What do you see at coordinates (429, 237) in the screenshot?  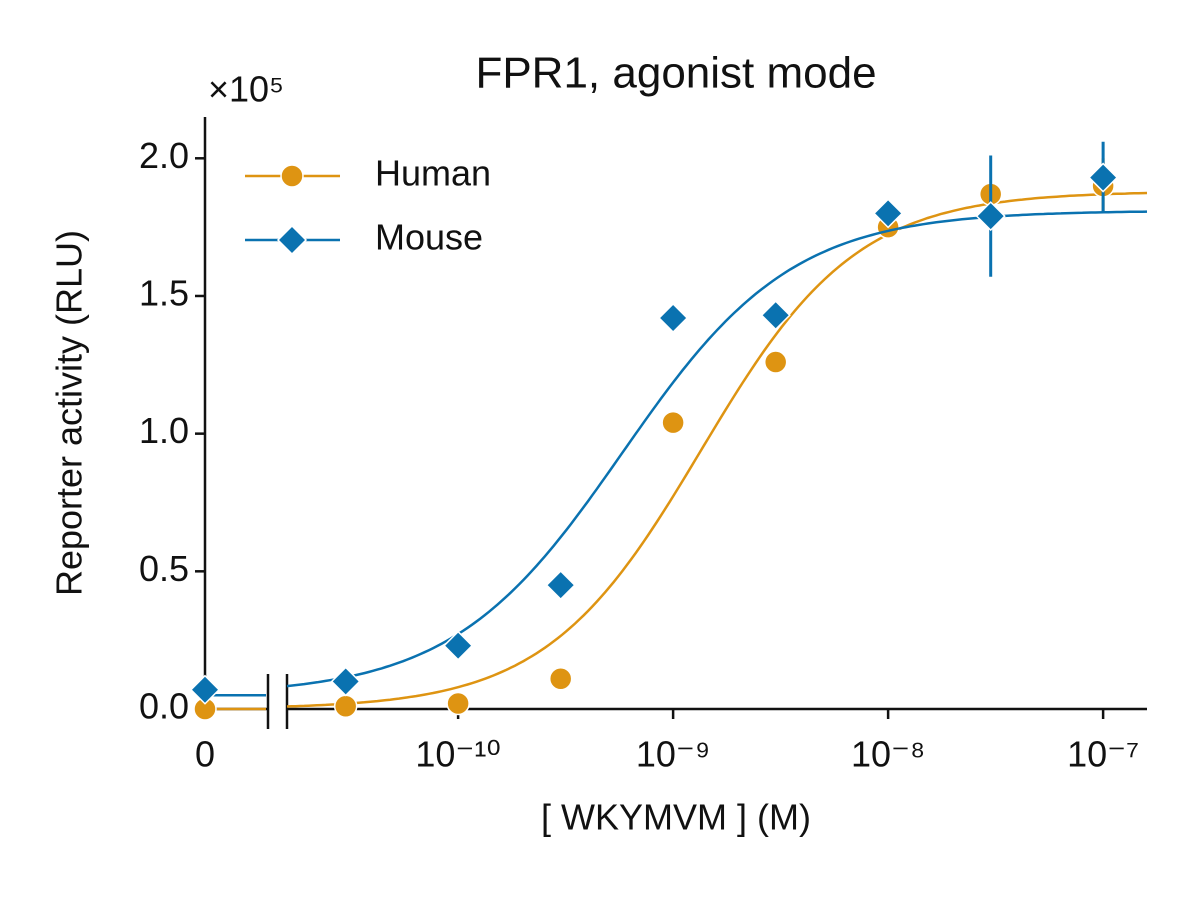 I see `legend-label: Mouse` at bounding box center [429, 237].